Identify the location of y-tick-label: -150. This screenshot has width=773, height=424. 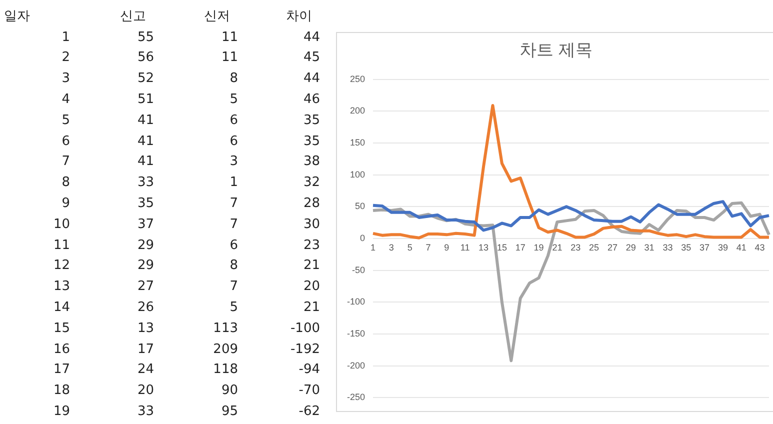
(356, 333).